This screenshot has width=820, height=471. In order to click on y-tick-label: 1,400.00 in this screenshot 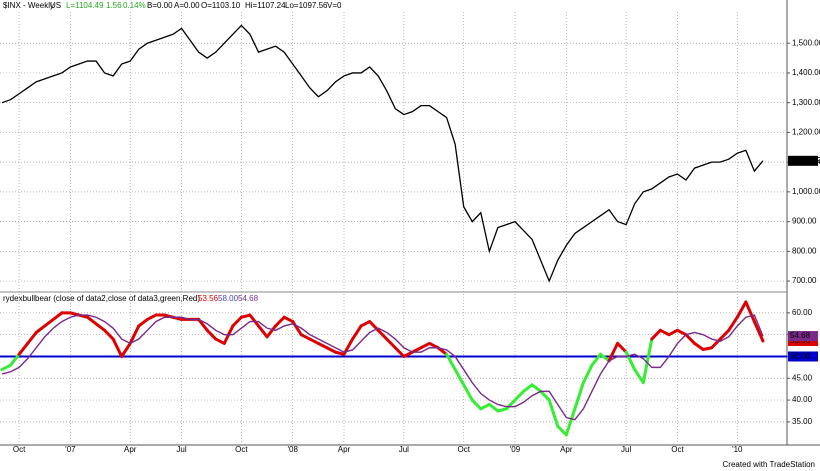, I will do `click(806, 72)`.